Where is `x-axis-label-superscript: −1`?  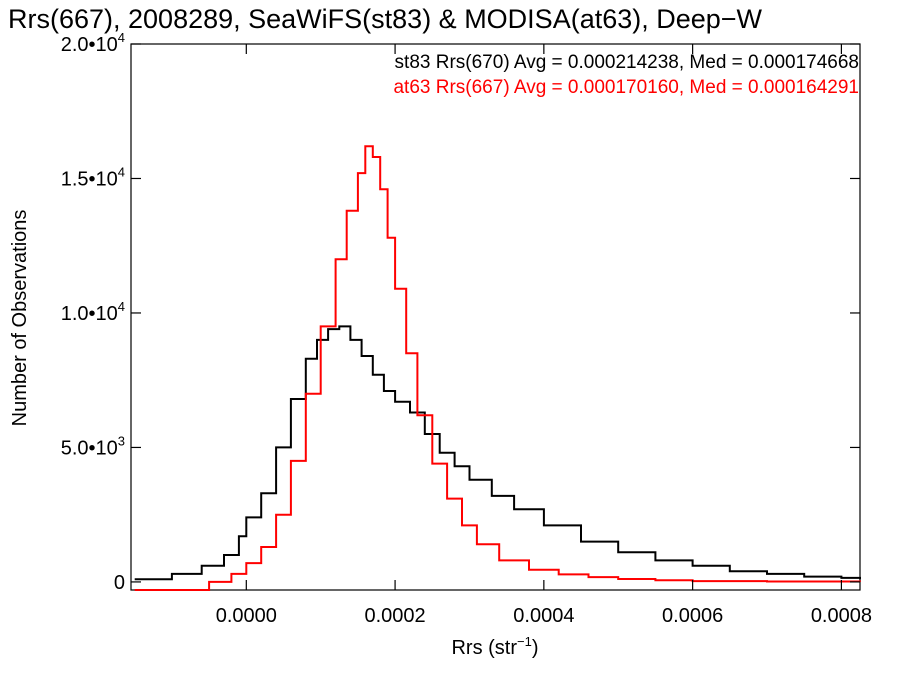 x-axis-label-superscript: −1 is located at coordinates (524, 641).